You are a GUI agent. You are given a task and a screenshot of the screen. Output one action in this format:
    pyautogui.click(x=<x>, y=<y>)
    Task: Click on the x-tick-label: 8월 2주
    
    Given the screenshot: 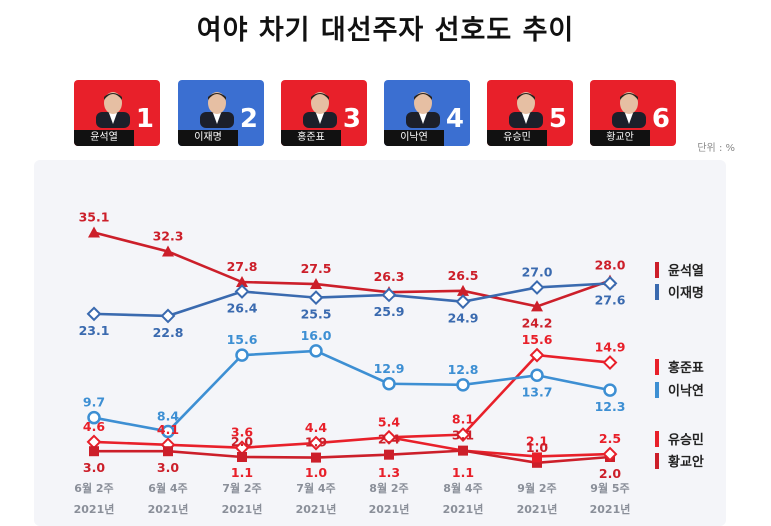 What is the action you would take?
    pyautogui.click(x=388, y=488)
    